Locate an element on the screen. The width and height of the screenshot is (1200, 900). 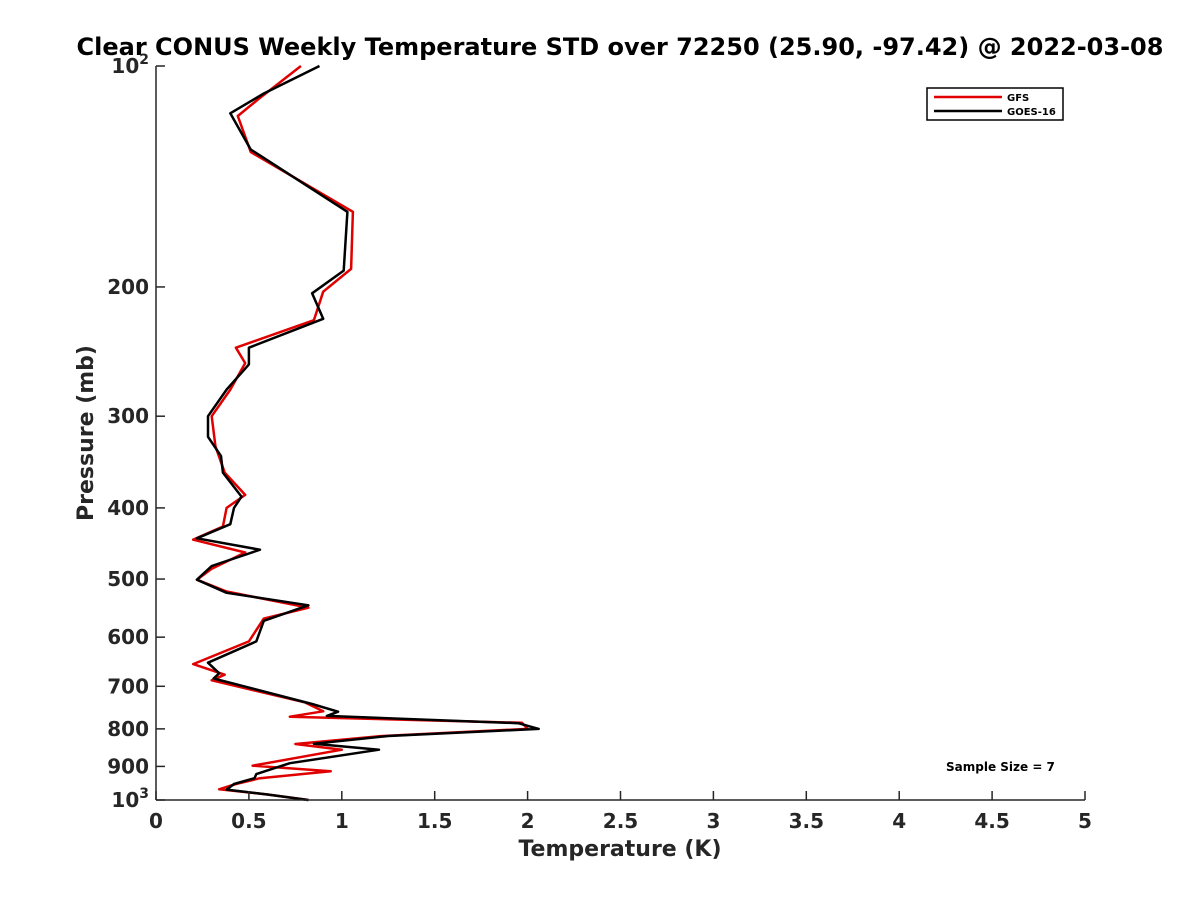
sample-size-annotation: Sample Size = 7 is located at coordinates (1000, 767).